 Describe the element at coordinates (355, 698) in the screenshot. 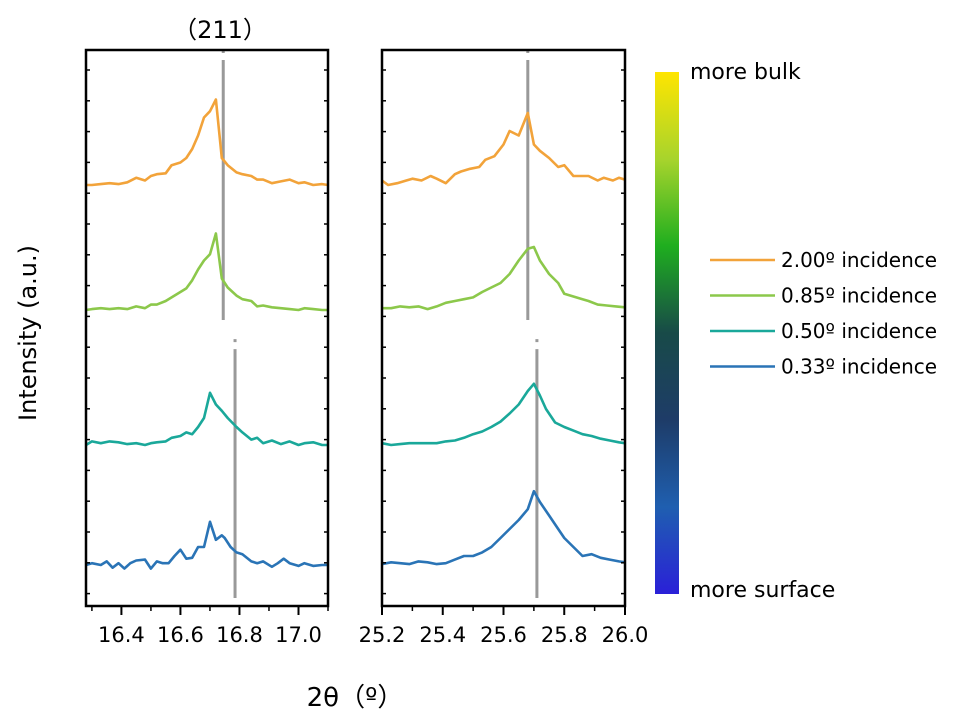

I see `x-axis-label: 2θ（º）` at that location.